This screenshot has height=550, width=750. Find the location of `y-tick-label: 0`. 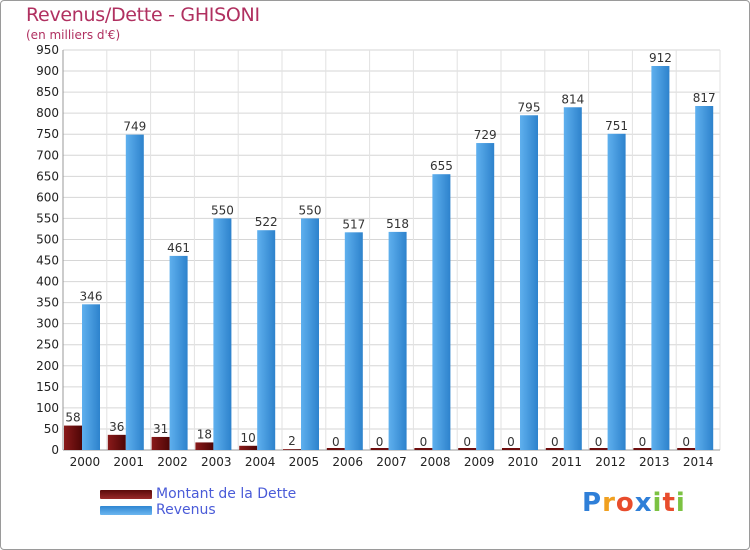

y-tick-label: 0 is located at coordinates (55, 450).